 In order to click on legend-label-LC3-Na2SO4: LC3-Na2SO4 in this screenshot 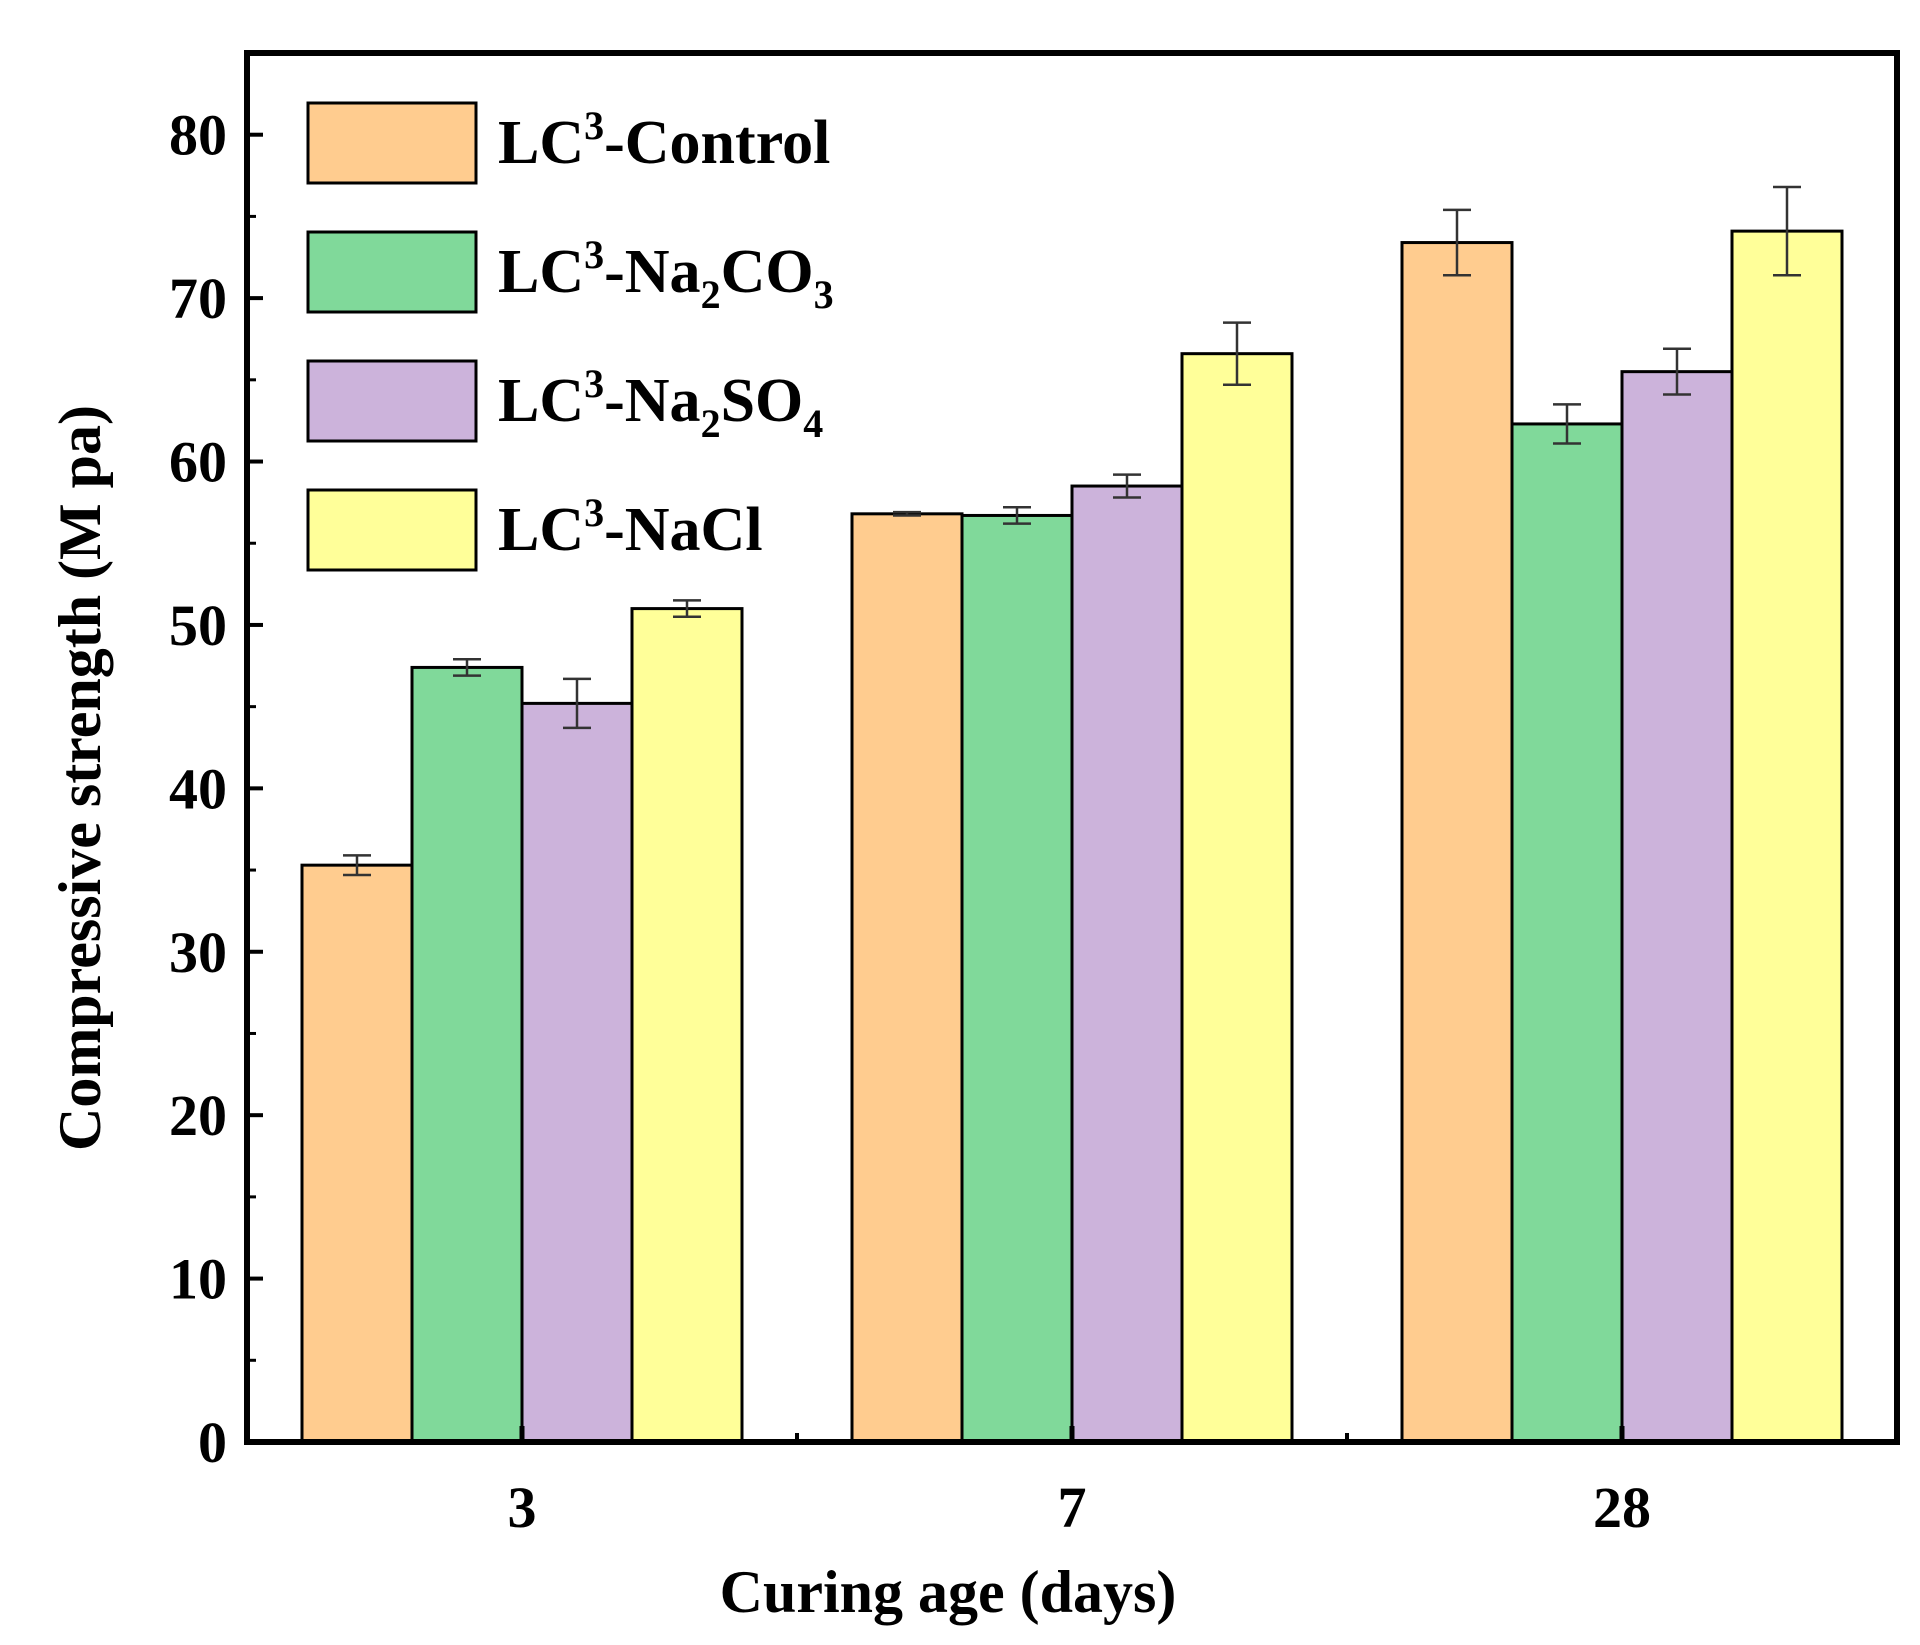, I will do `click(660, 403)`.